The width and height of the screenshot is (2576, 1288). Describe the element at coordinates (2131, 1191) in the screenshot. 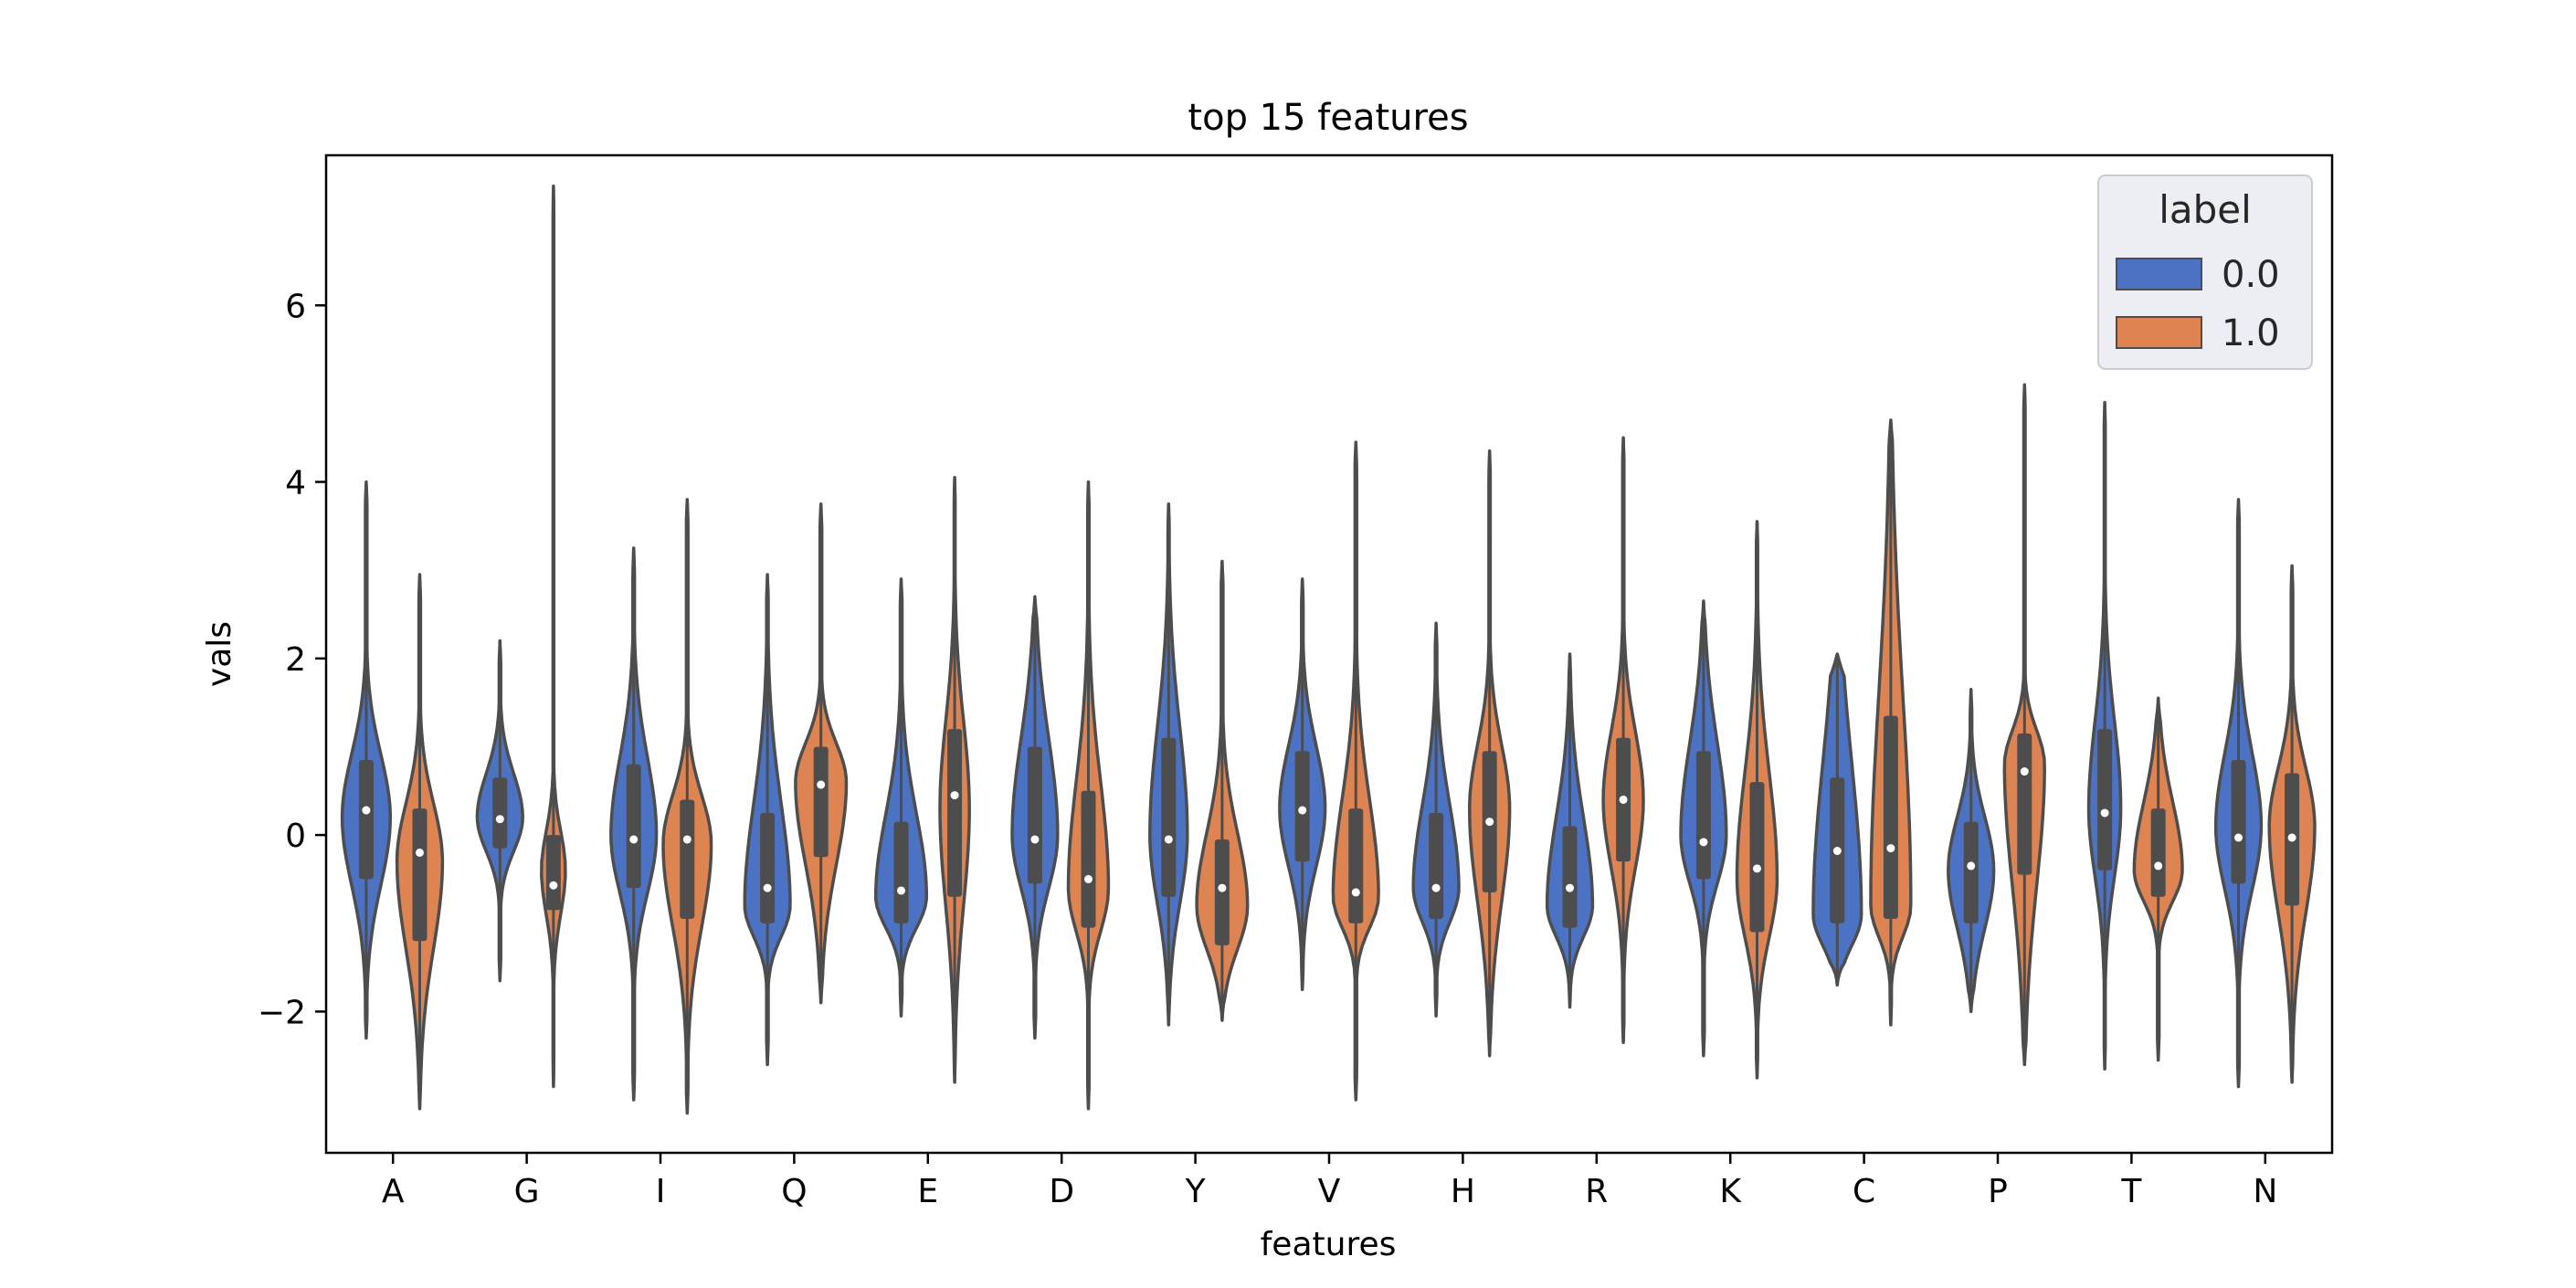

I see `x-tick-label: T` at that location.